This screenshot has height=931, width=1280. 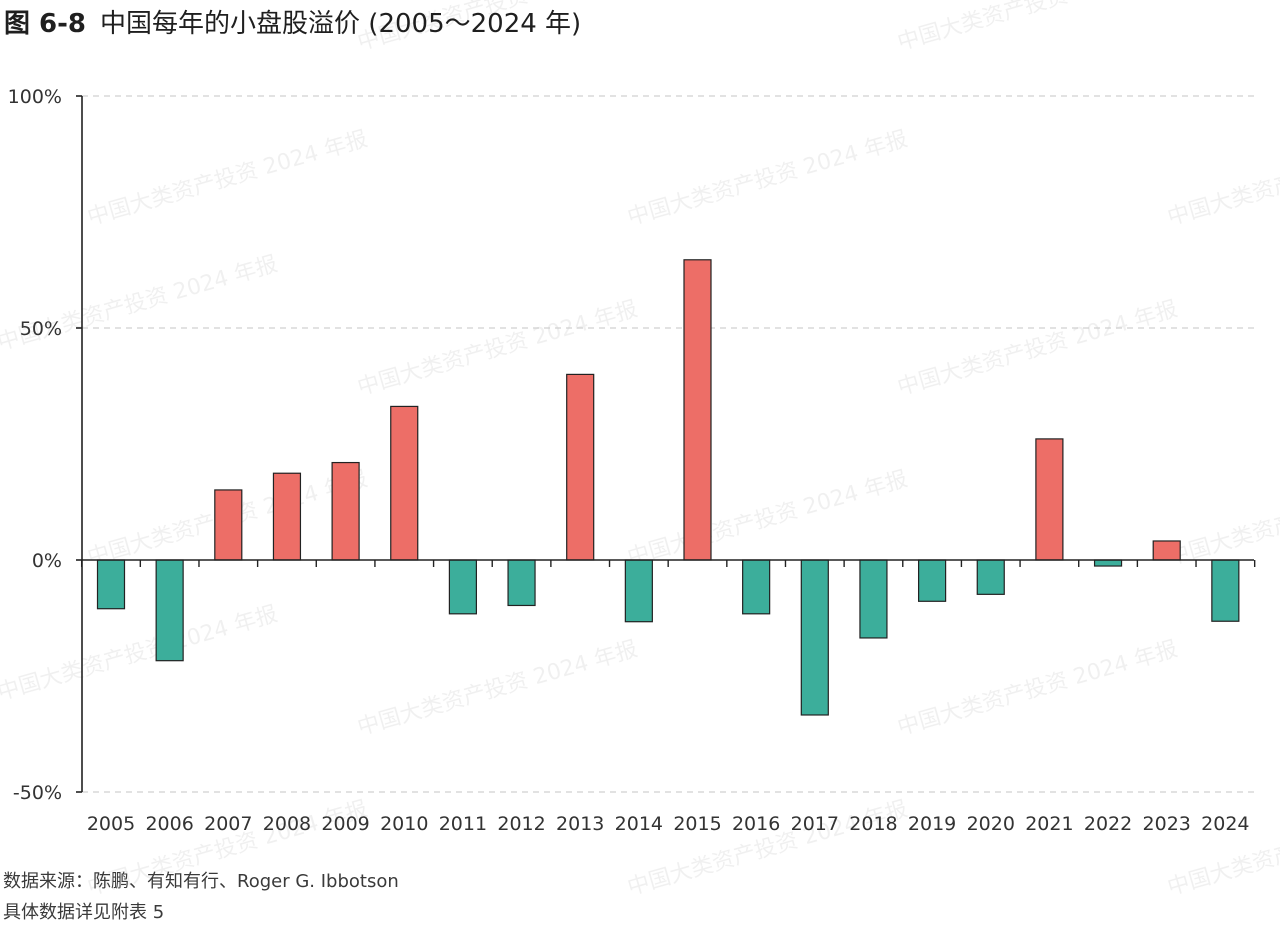 I want to click on y-tick-label: 0%, so click(x=47, y=561).